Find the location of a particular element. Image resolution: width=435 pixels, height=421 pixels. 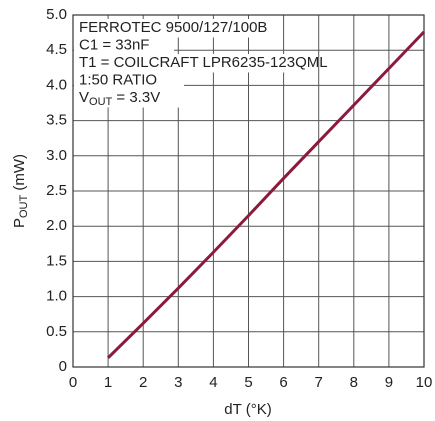

y-tick-label: 4.0 is located at coordinates (56, 84).